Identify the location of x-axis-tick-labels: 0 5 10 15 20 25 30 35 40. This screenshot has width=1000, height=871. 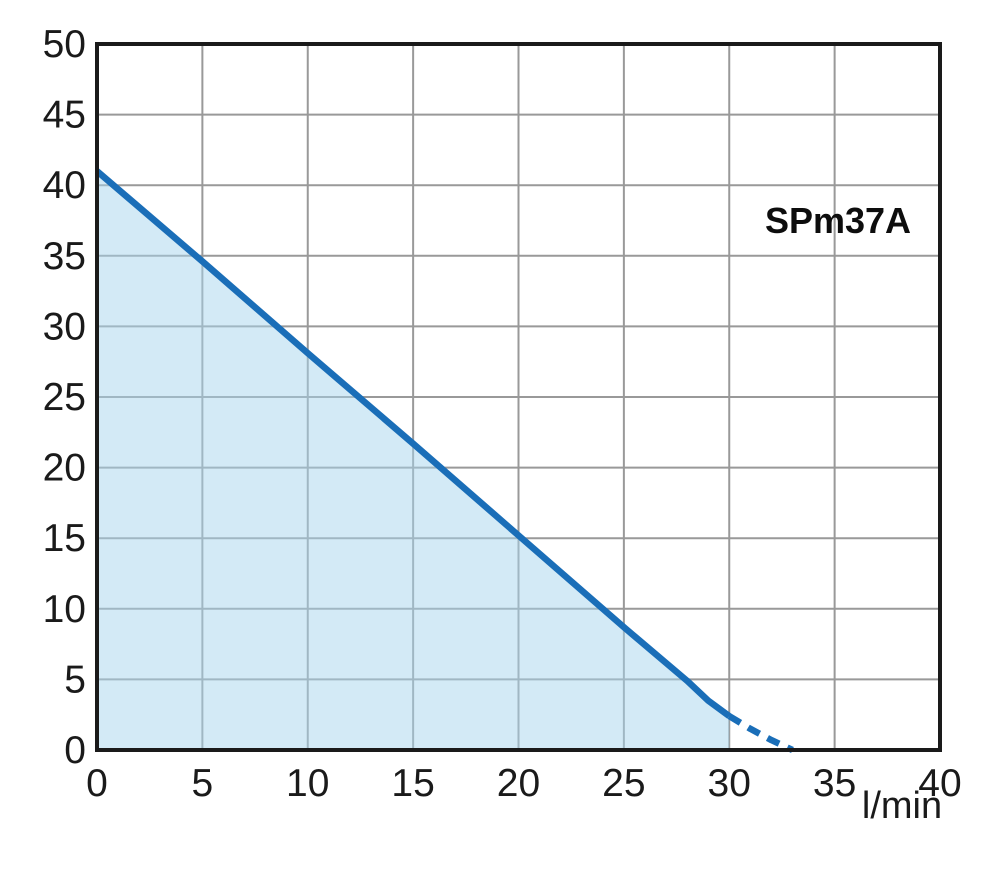
(524, 783).